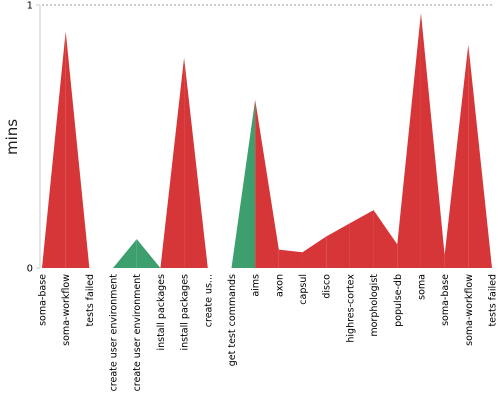 The height and width of the screenshot is (400, 500). Describe the element at coordinates (374, 305) in the screenshot. I see `x-tick-label-15: morphologist` at that location.